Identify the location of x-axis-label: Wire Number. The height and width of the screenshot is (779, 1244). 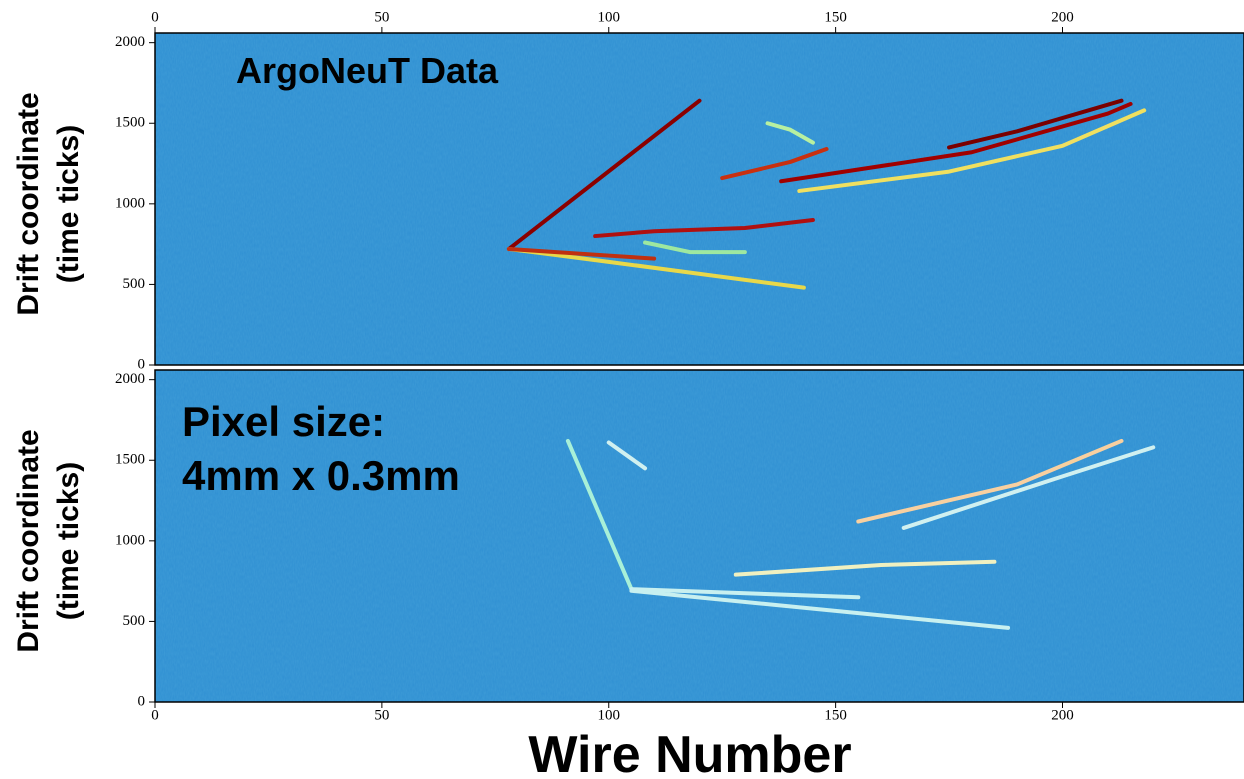
(689, 752).